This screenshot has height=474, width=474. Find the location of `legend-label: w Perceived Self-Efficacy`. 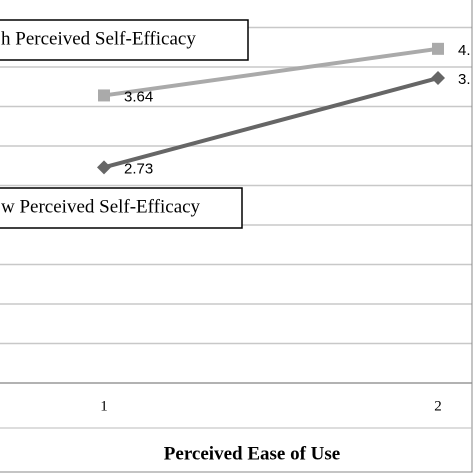

legend-label: w Perceived Self-Efficacy is located at coordinates (101, 206).